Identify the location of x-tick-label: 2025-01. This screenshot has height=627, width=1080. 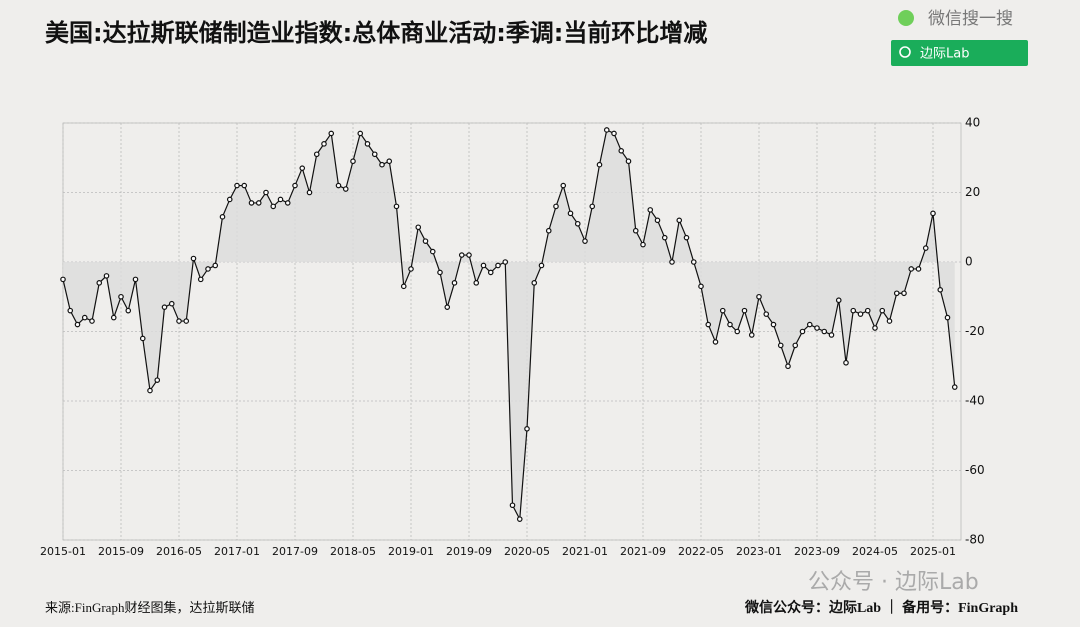
(933, 551).